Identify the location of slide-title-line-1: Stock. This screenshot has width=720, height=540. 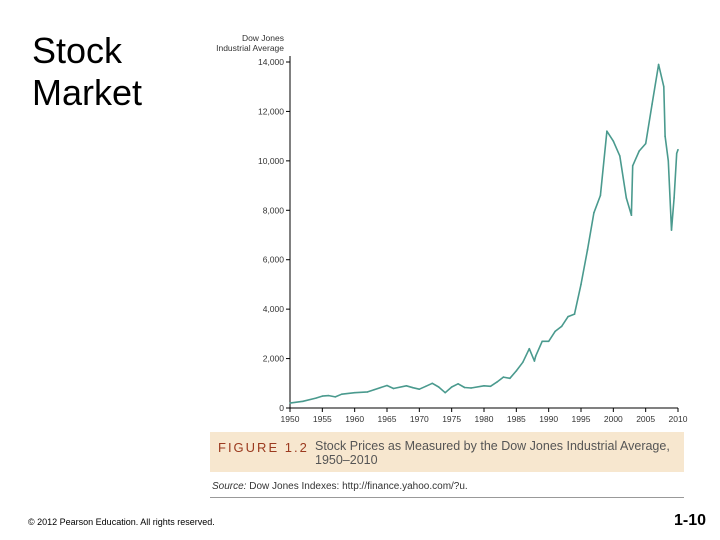
(77, 50).